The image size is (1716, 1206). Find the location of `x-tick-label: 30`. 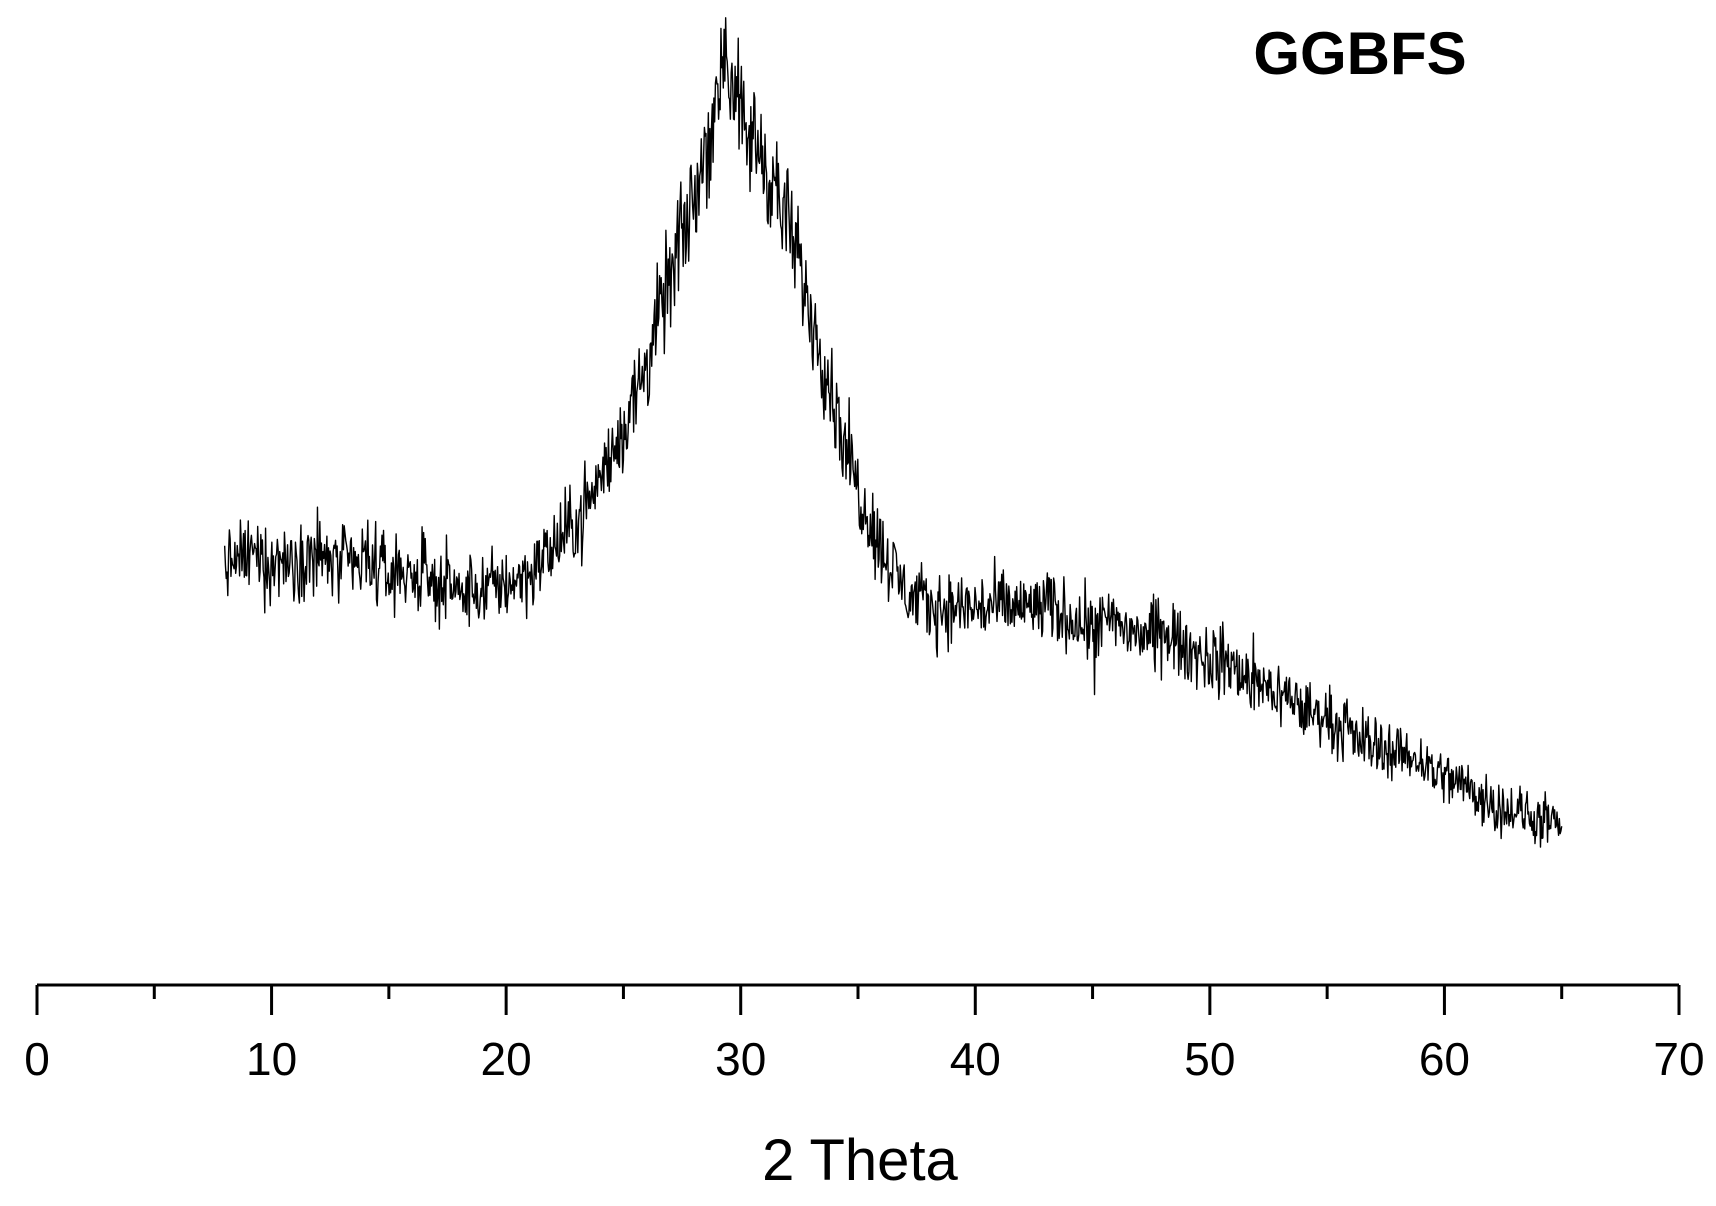

x-tick-label: 30 is located at coordinates (740, 1059).